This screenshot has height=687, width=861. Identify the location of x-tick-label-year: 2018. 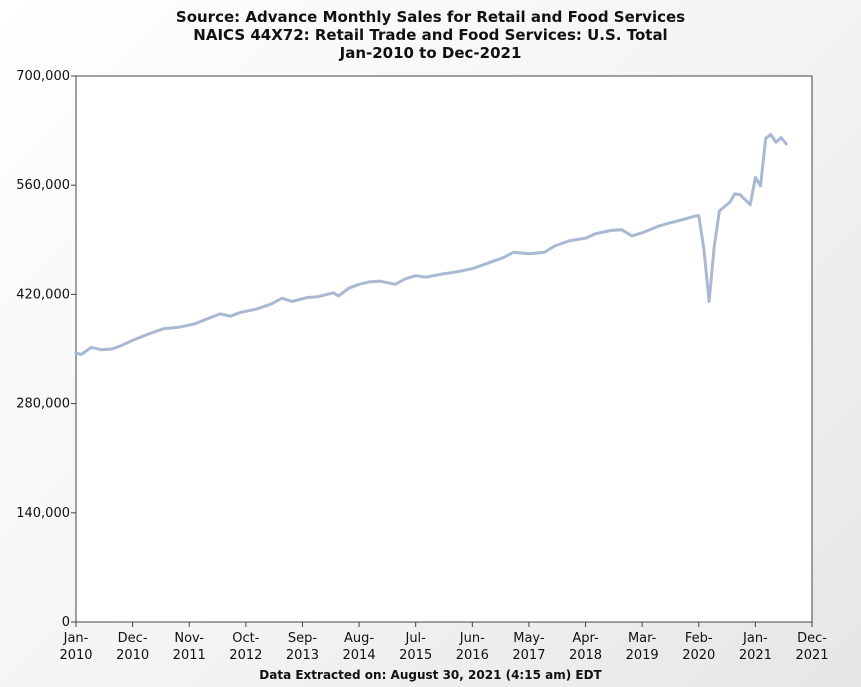
(585, 655).